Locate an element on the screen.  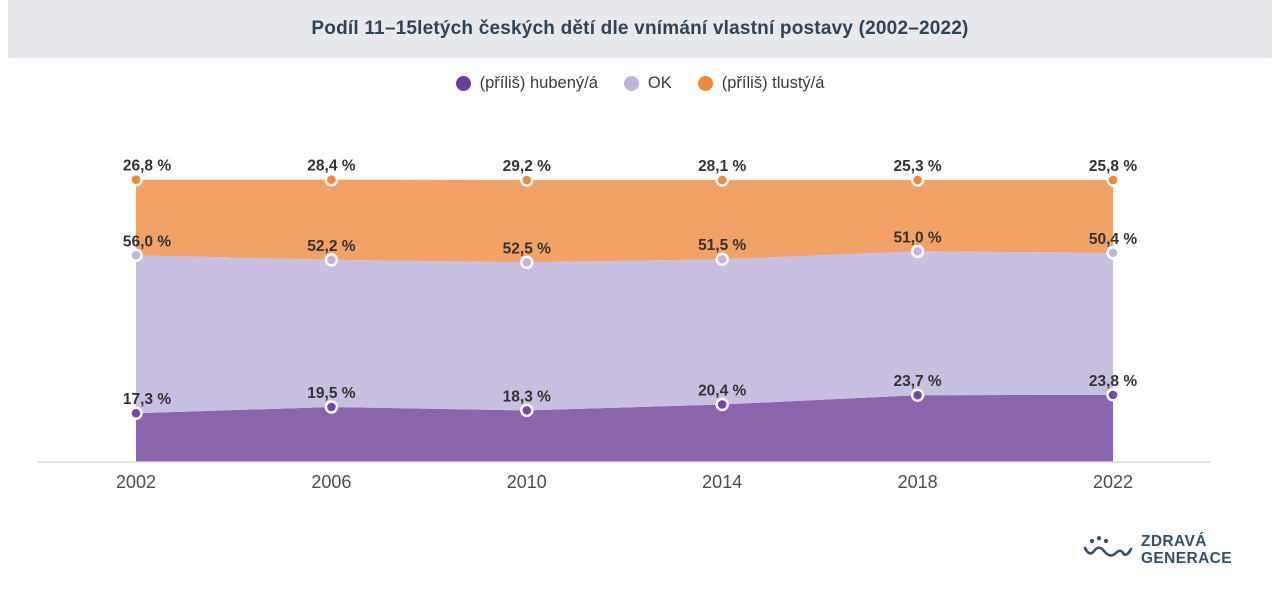
legend-item-hubeny: (příliš) hubený/á is located at coordinates (526, 83).